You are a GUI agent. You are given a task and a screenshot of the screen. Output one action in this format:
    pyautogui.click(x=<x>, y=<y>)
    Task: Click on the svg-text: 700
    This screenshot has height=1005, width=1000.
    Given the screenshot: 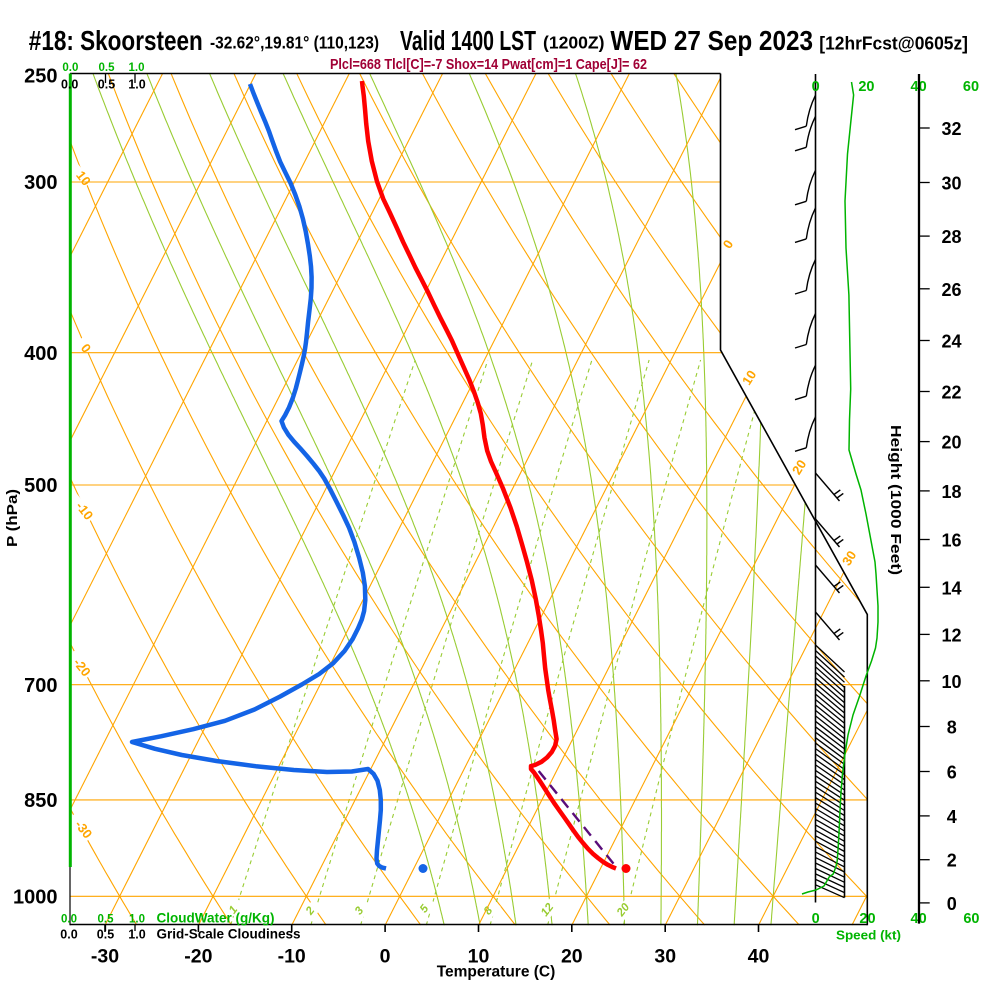 What is the action you would take?
    pyautogui.click(x=40, y=686)
    